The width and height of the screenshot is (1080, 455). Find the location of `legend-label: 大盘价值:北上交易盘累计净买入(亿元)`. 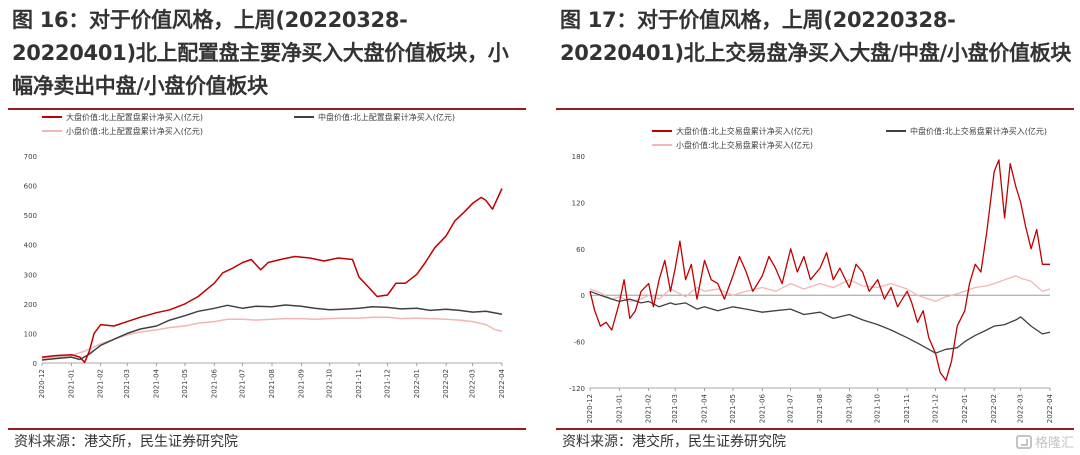

legend-label: 大盘价值:北上交易盘累计净买入(亿元) is located at coordinates (744, 131).